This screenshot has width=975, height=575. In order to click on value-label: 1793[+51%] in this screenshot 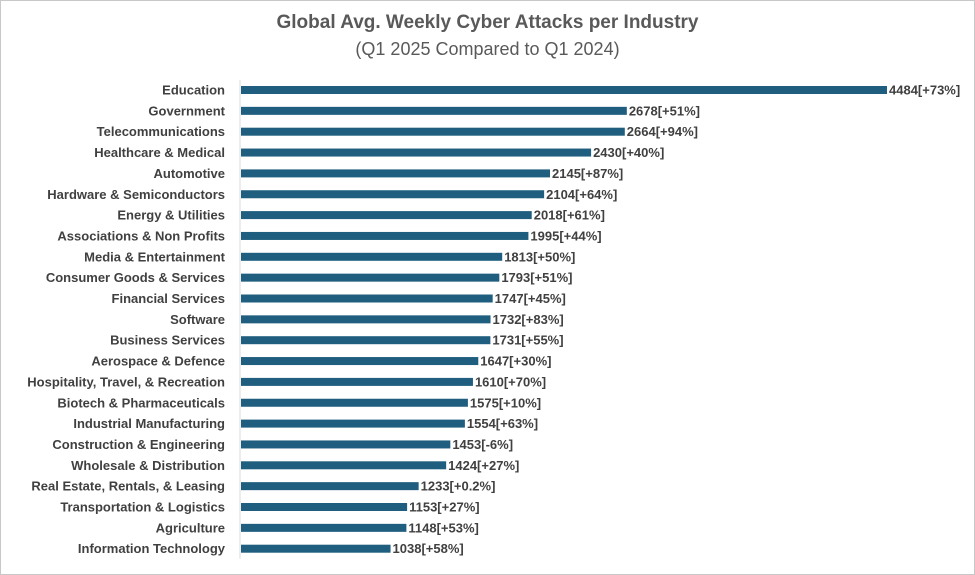, I will do `click(536, 277)`.